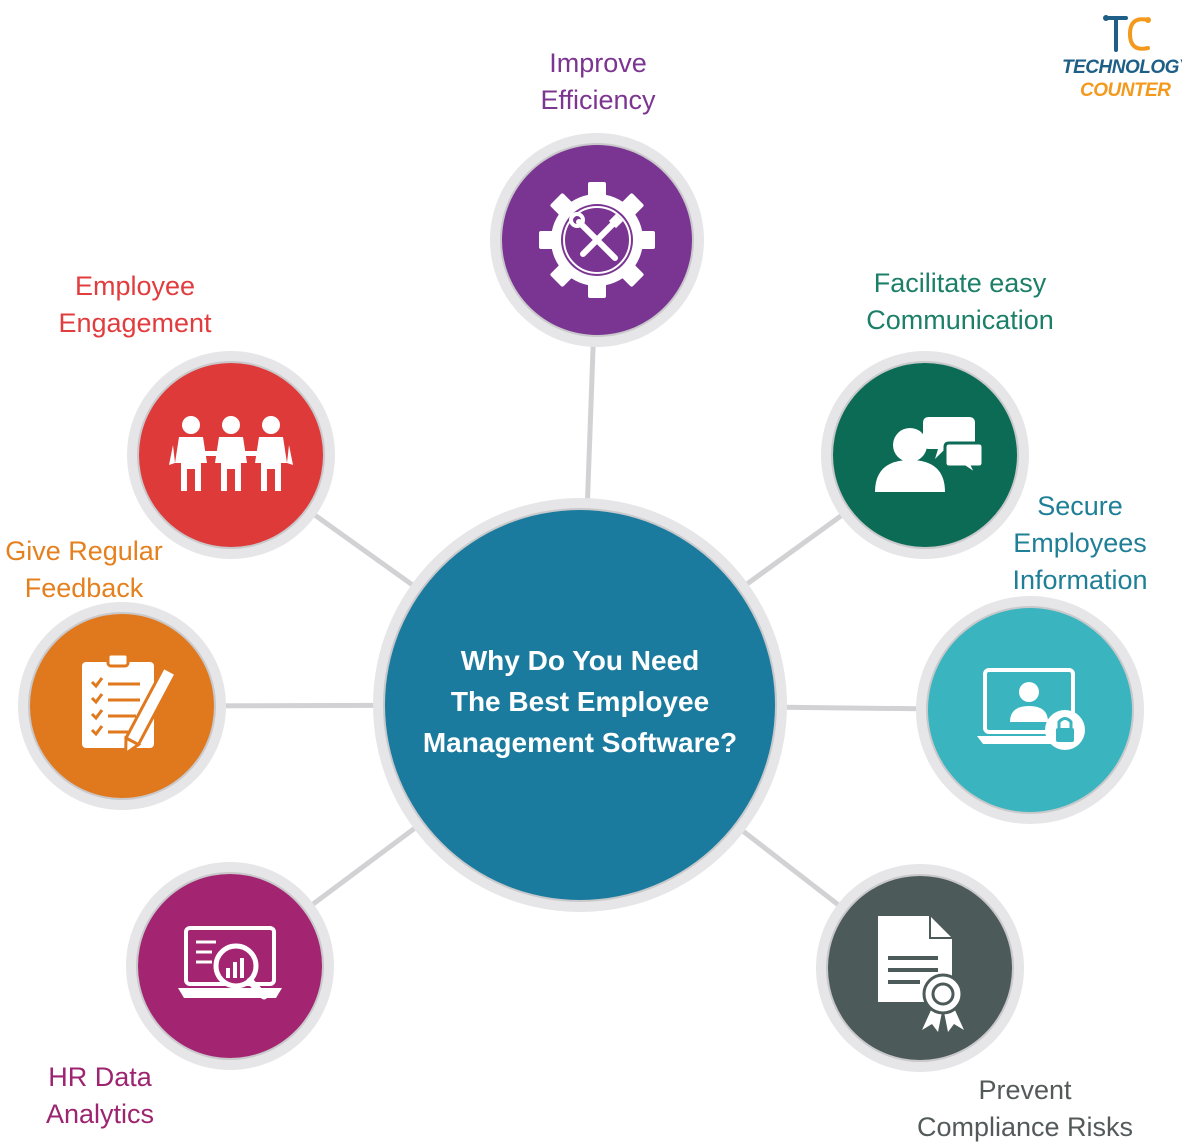  What do you see at coordinates (960, 320) in the screenshot?
I see `label-line: Communication` at bounding box center [960, 320].